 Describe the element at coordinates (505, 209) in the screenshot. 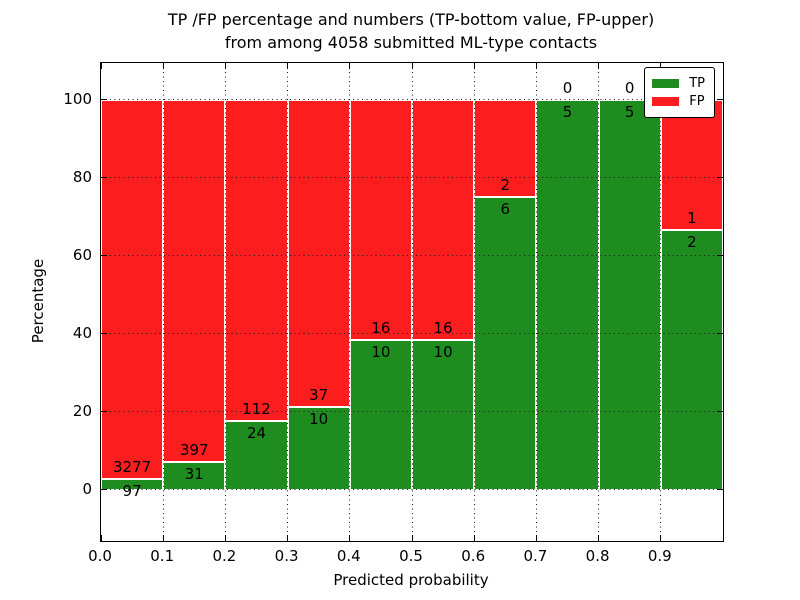

I see `bar-tp-count-label: 6` at that location.